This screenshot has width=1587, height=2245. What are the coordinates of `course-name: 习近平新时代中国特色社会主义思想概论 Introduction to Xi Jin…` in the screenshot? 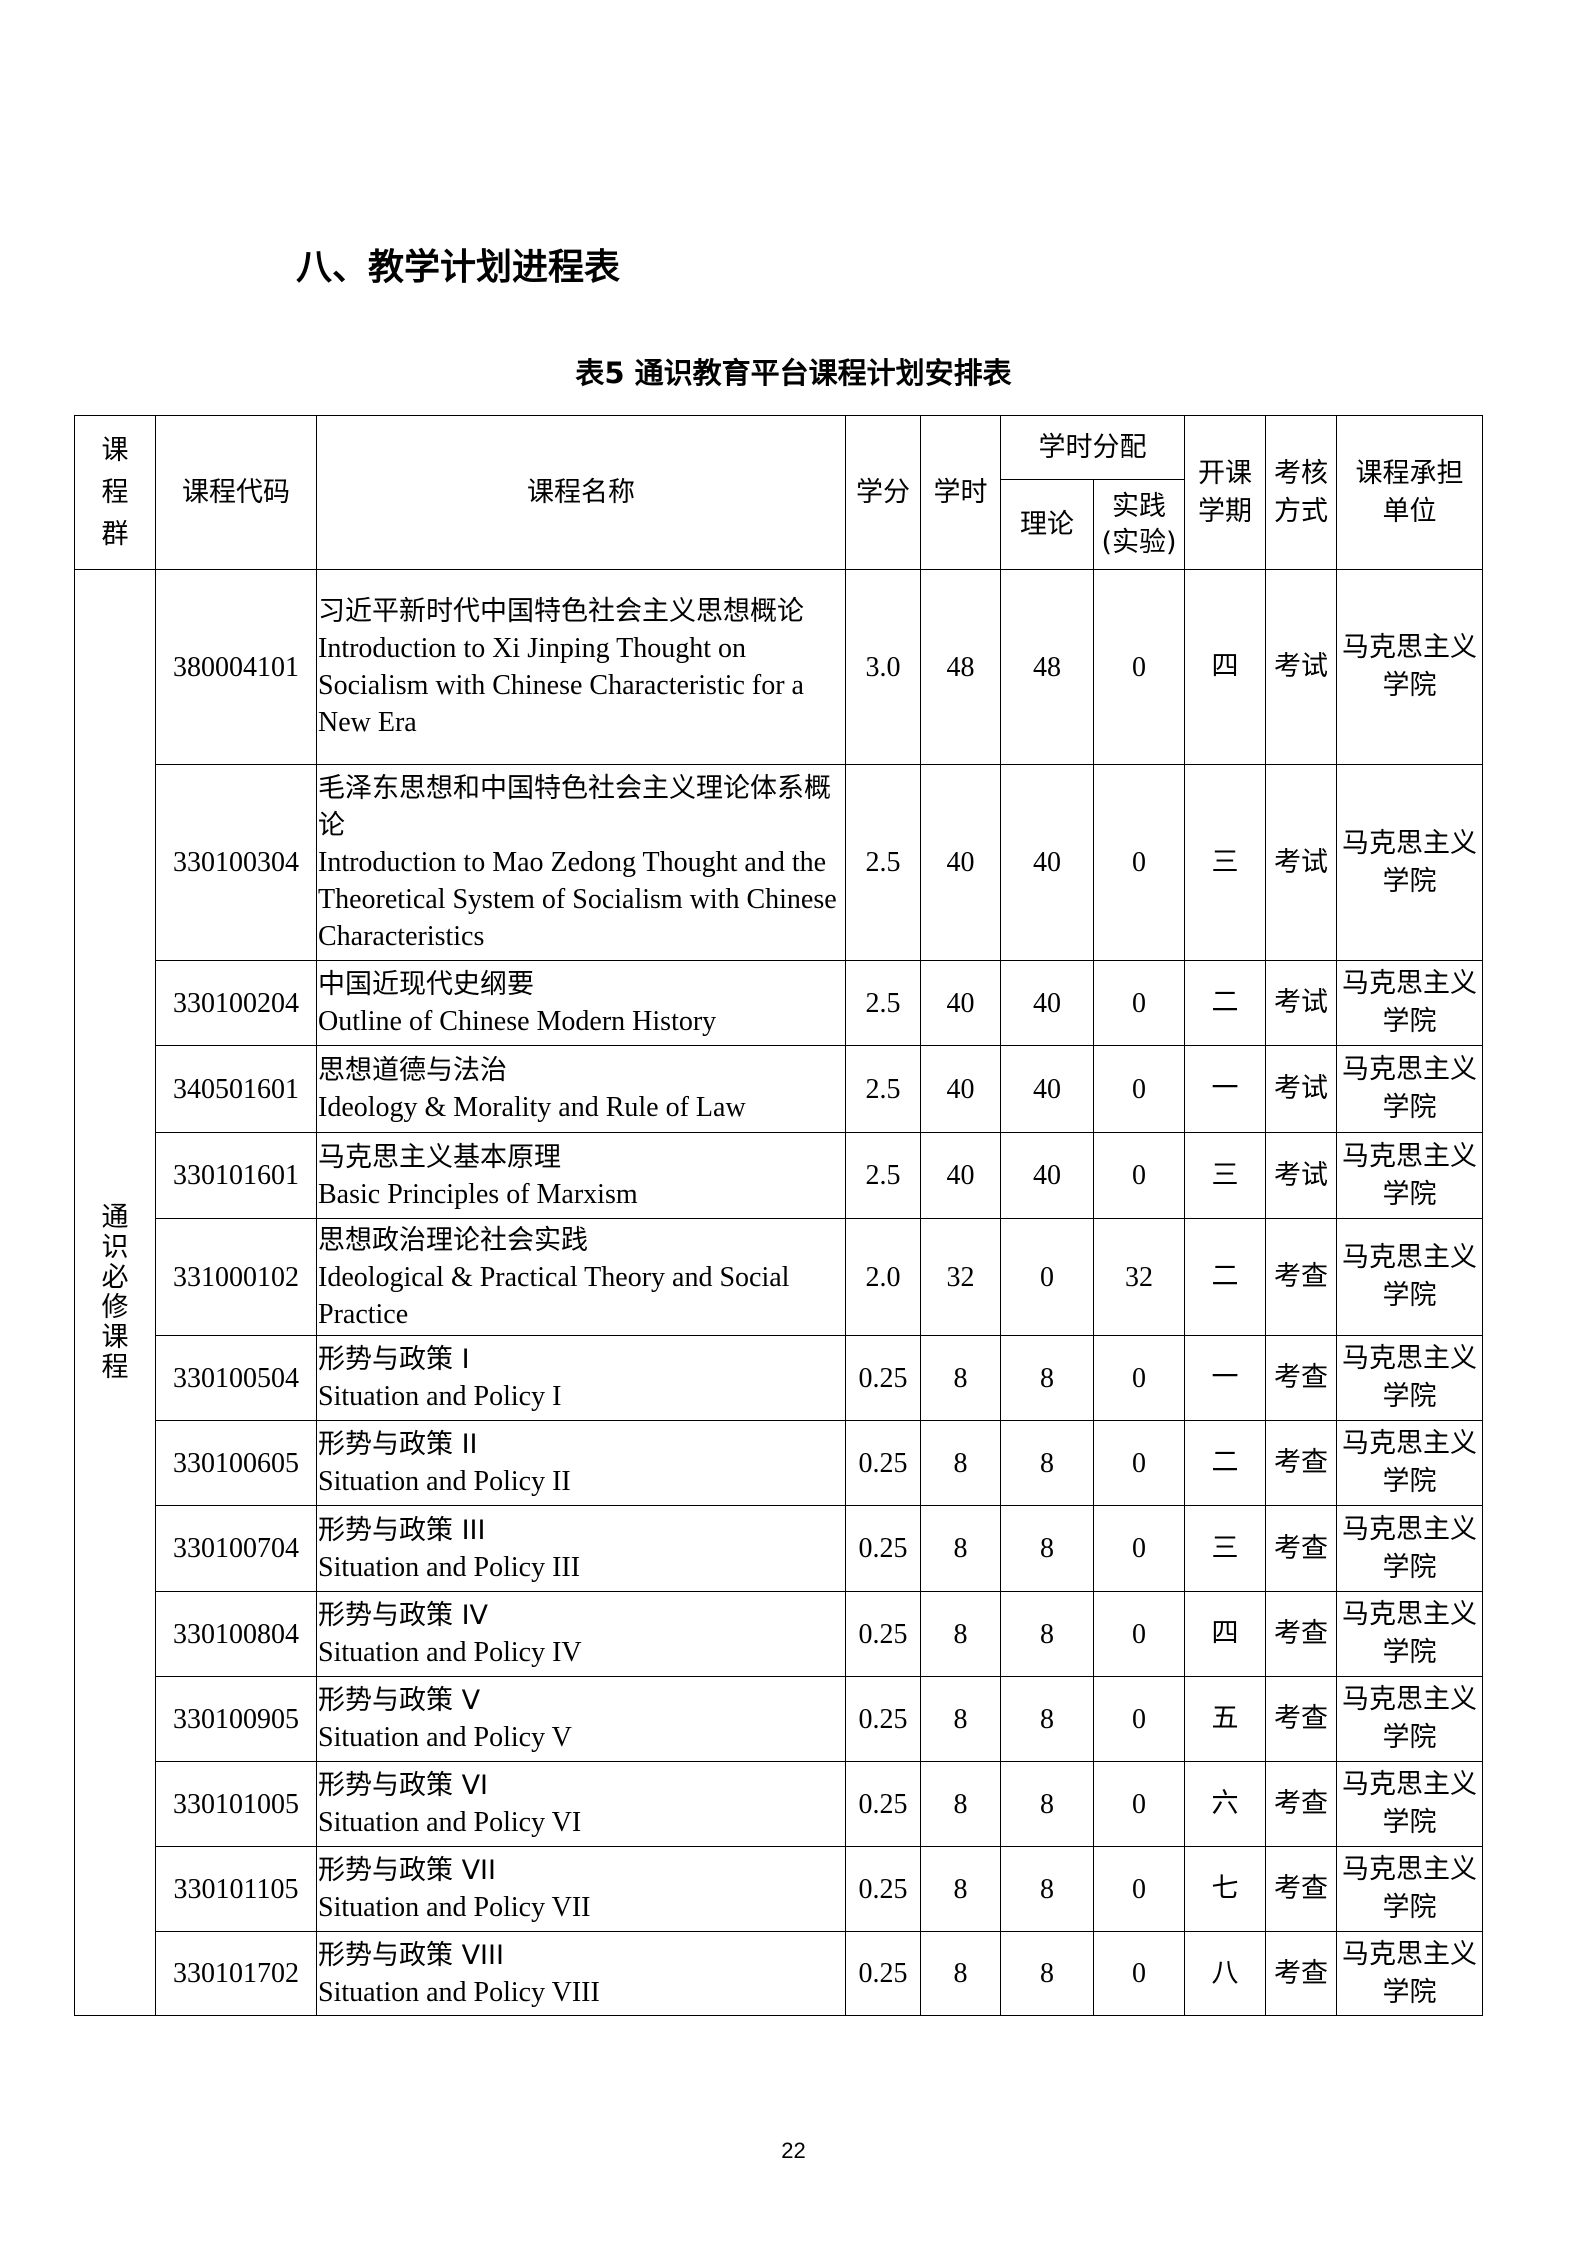 It's located at (581, 667).